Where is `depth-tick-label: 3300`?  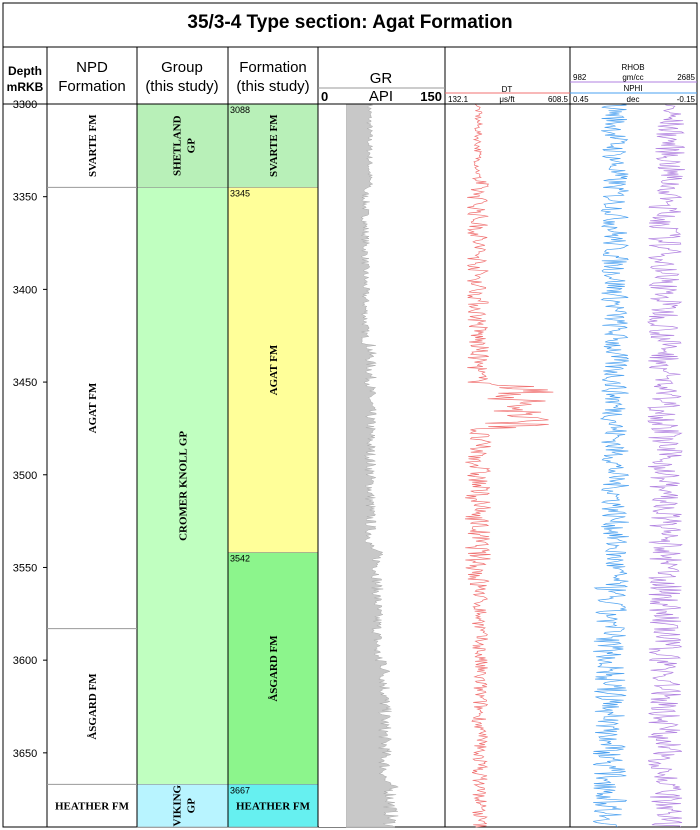 depth-tick-label: 3300 is located at coordinates (25, 105).